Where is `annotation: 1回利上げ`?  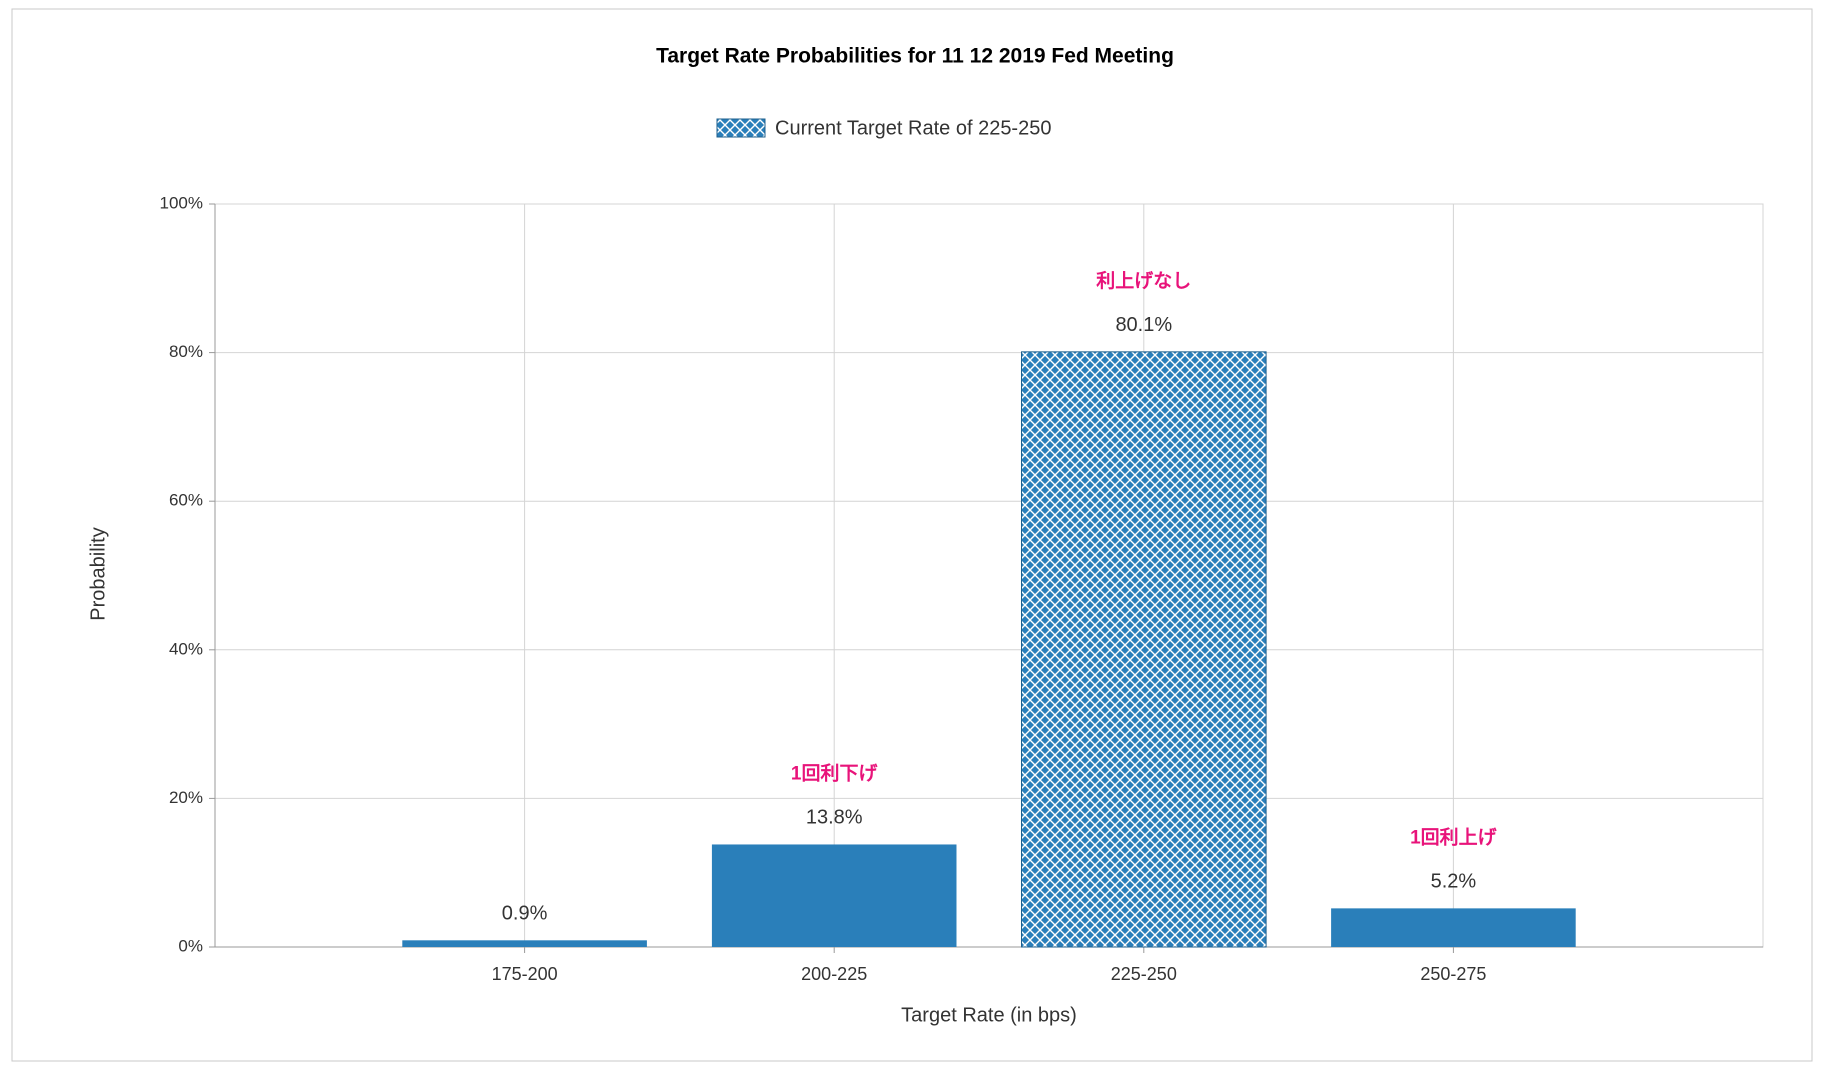
annotation: 1回利上げ is located at coordinates (1454, 837).